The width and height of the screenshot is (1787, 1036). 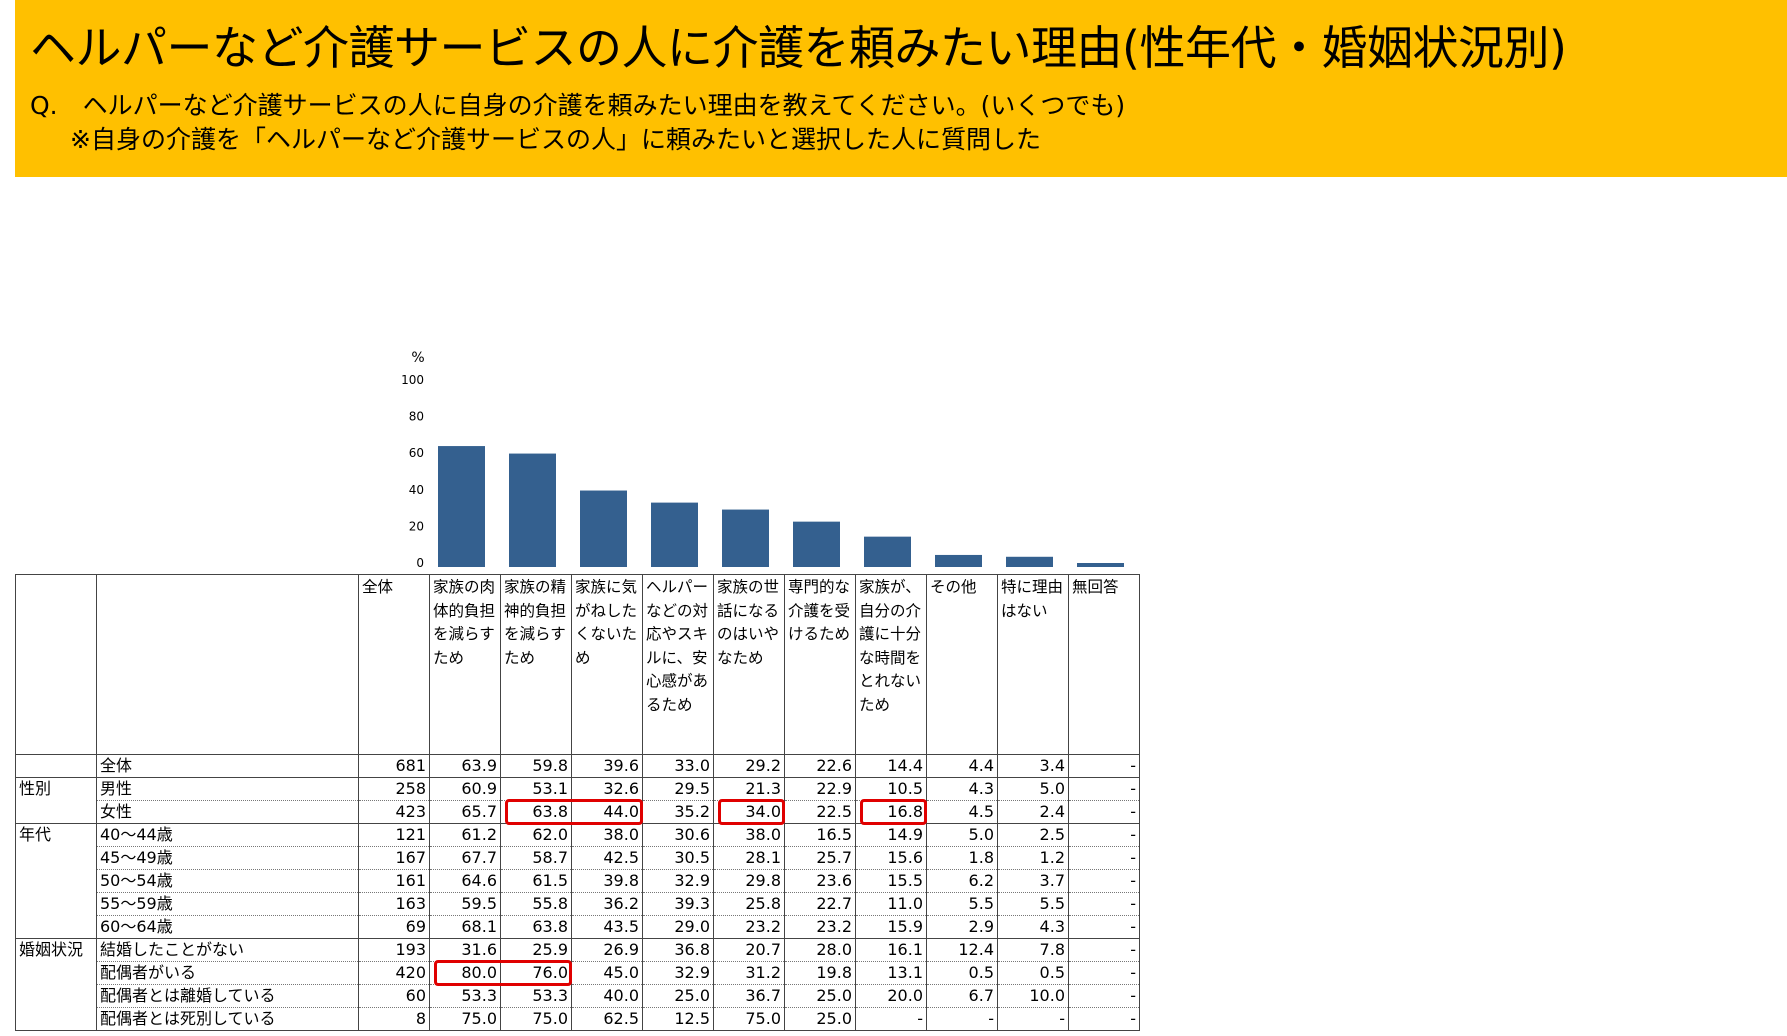 I want to click on value-cell: 80.0, so click(x=465, y=973).